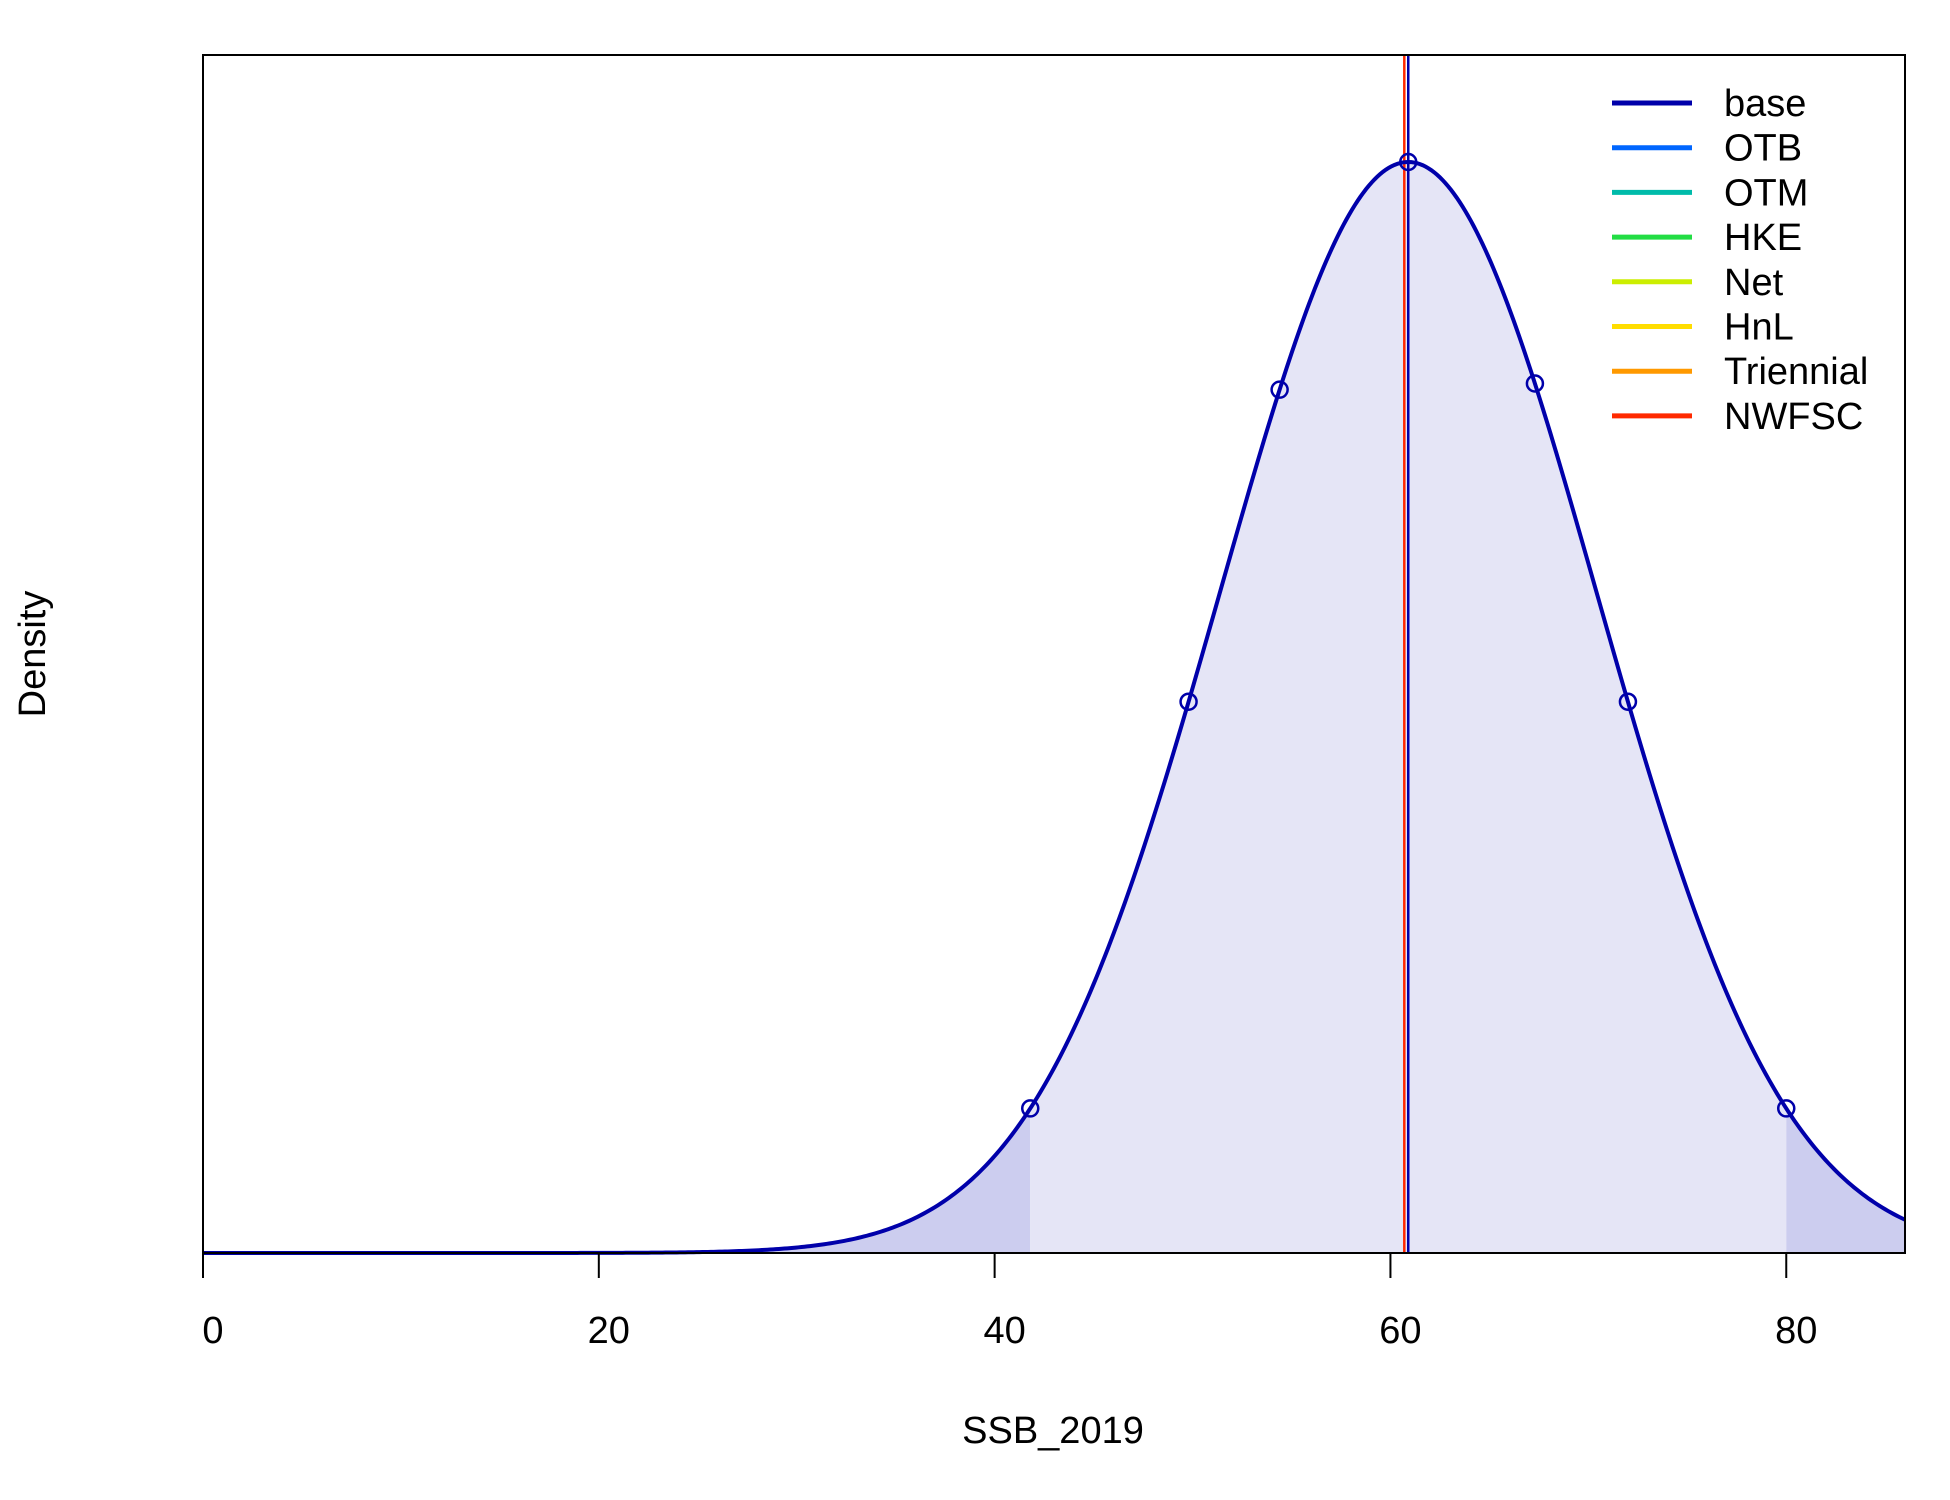 The width and height of the screenshot is (1950, 1500). I want to click on x-axis: 0 20 40 60 80, so click(1009, 1302).